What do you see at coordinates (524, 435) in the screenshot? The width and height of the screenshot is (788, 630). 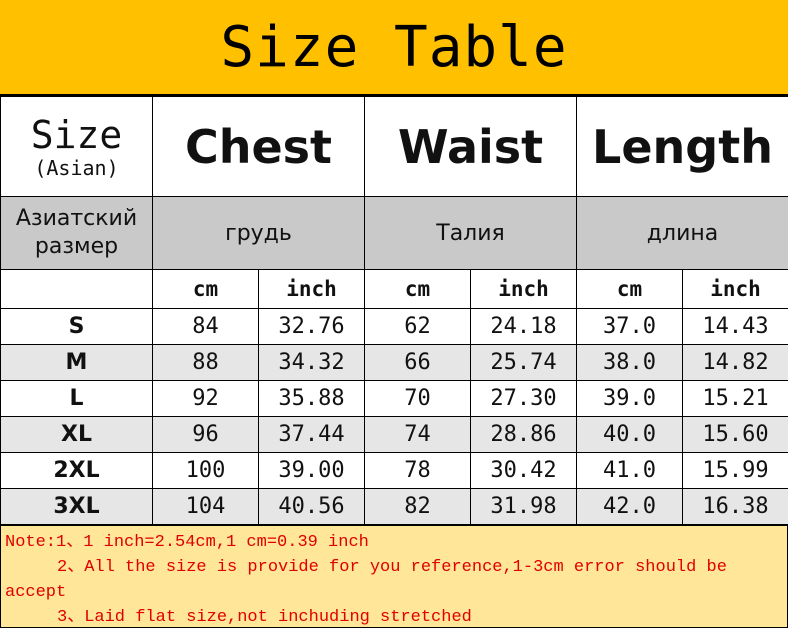 I see `value-cell: 28.86` at bounding box center [524, 435].